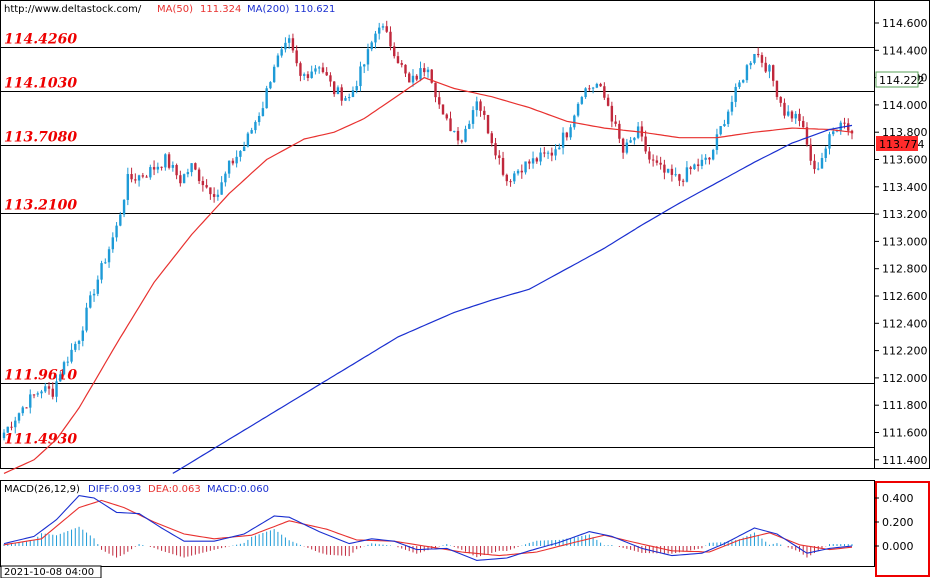 Image resolution: width=930 pixels, height=578 pixels. I want to click on marked-price-box, so click(897, 79).